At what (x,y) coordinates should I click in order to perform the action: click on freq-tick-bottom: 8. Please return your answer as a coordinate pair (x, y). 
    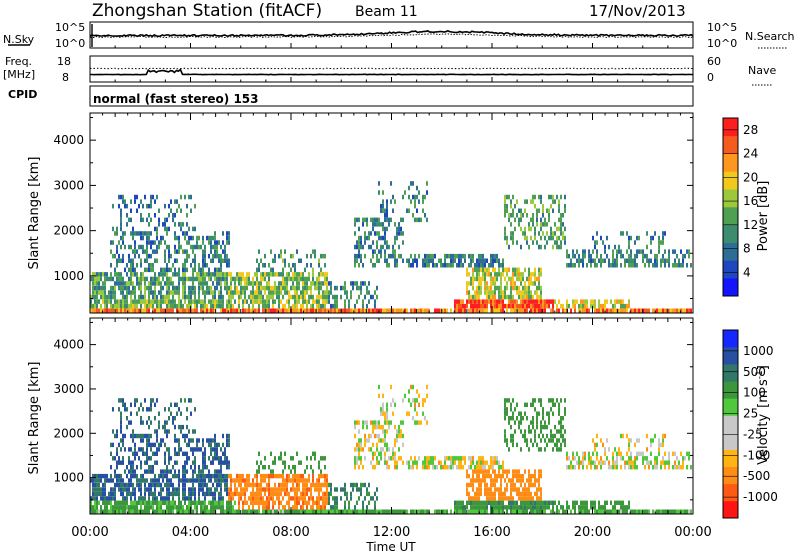
    Looking at the image, I should click on (65, 77).